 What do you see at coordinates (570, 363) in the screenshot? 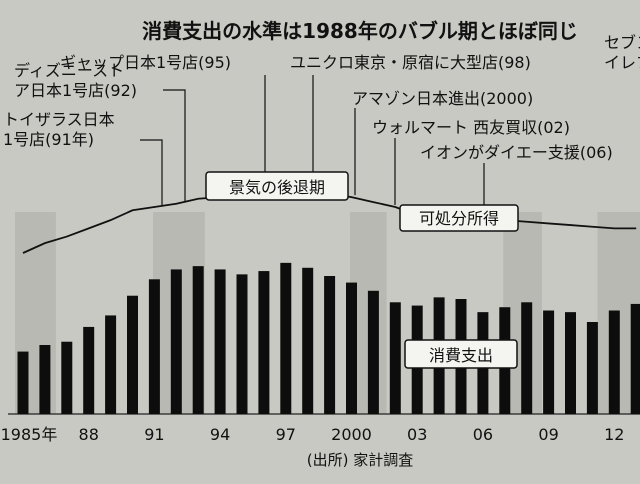
I see `bar-2010` at bounding box center [570, 363].